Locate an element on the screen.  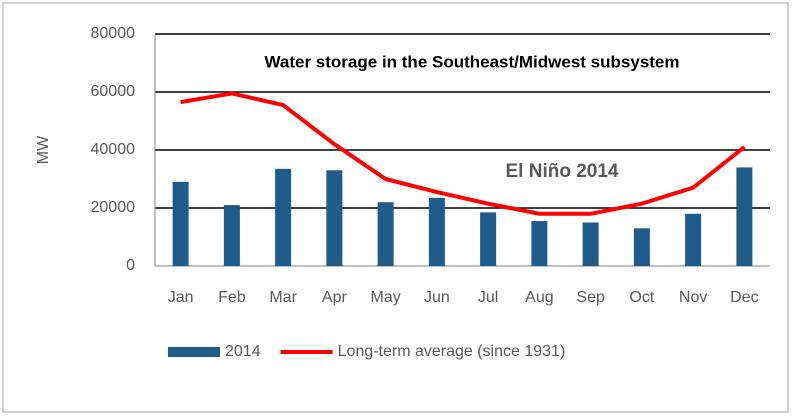
annotation: El Niño 2014 is located at coordinates (562, 171).